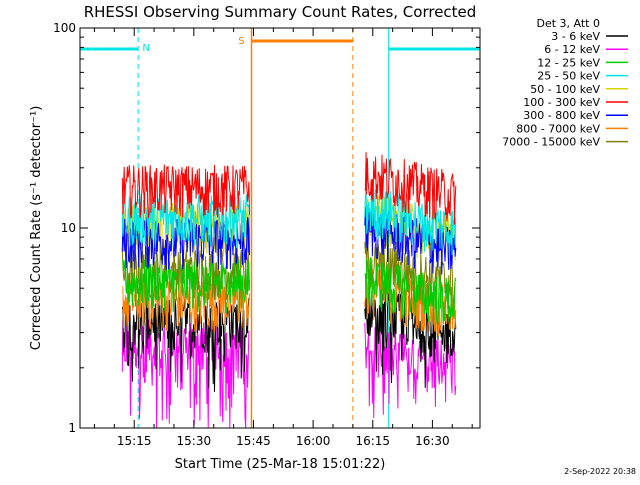 Image resolution: width=640 pixels, height=485 pixels. What do you see at coordinates (241, 41) in the screenshot?
I see `annotation-label-S: S` at bounding box center [241, 41].